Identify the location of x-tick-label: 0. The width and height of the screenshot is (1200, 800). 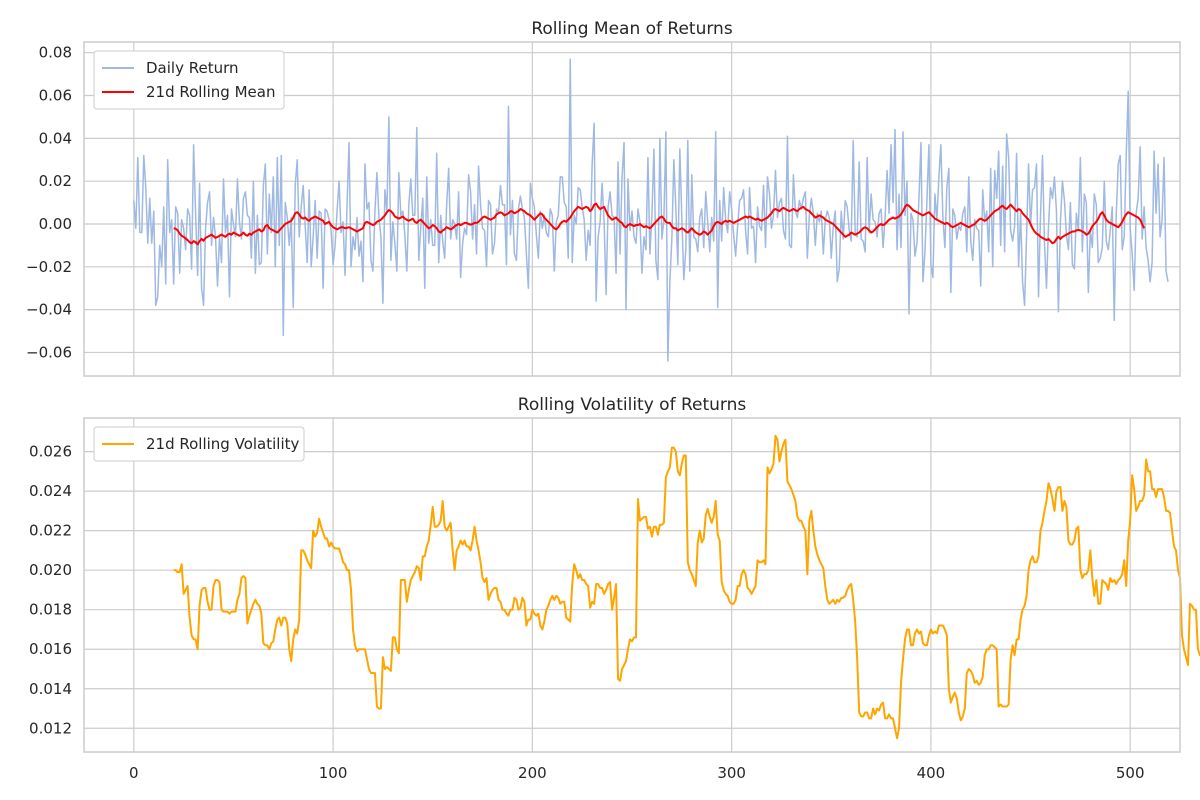
(134, 773).